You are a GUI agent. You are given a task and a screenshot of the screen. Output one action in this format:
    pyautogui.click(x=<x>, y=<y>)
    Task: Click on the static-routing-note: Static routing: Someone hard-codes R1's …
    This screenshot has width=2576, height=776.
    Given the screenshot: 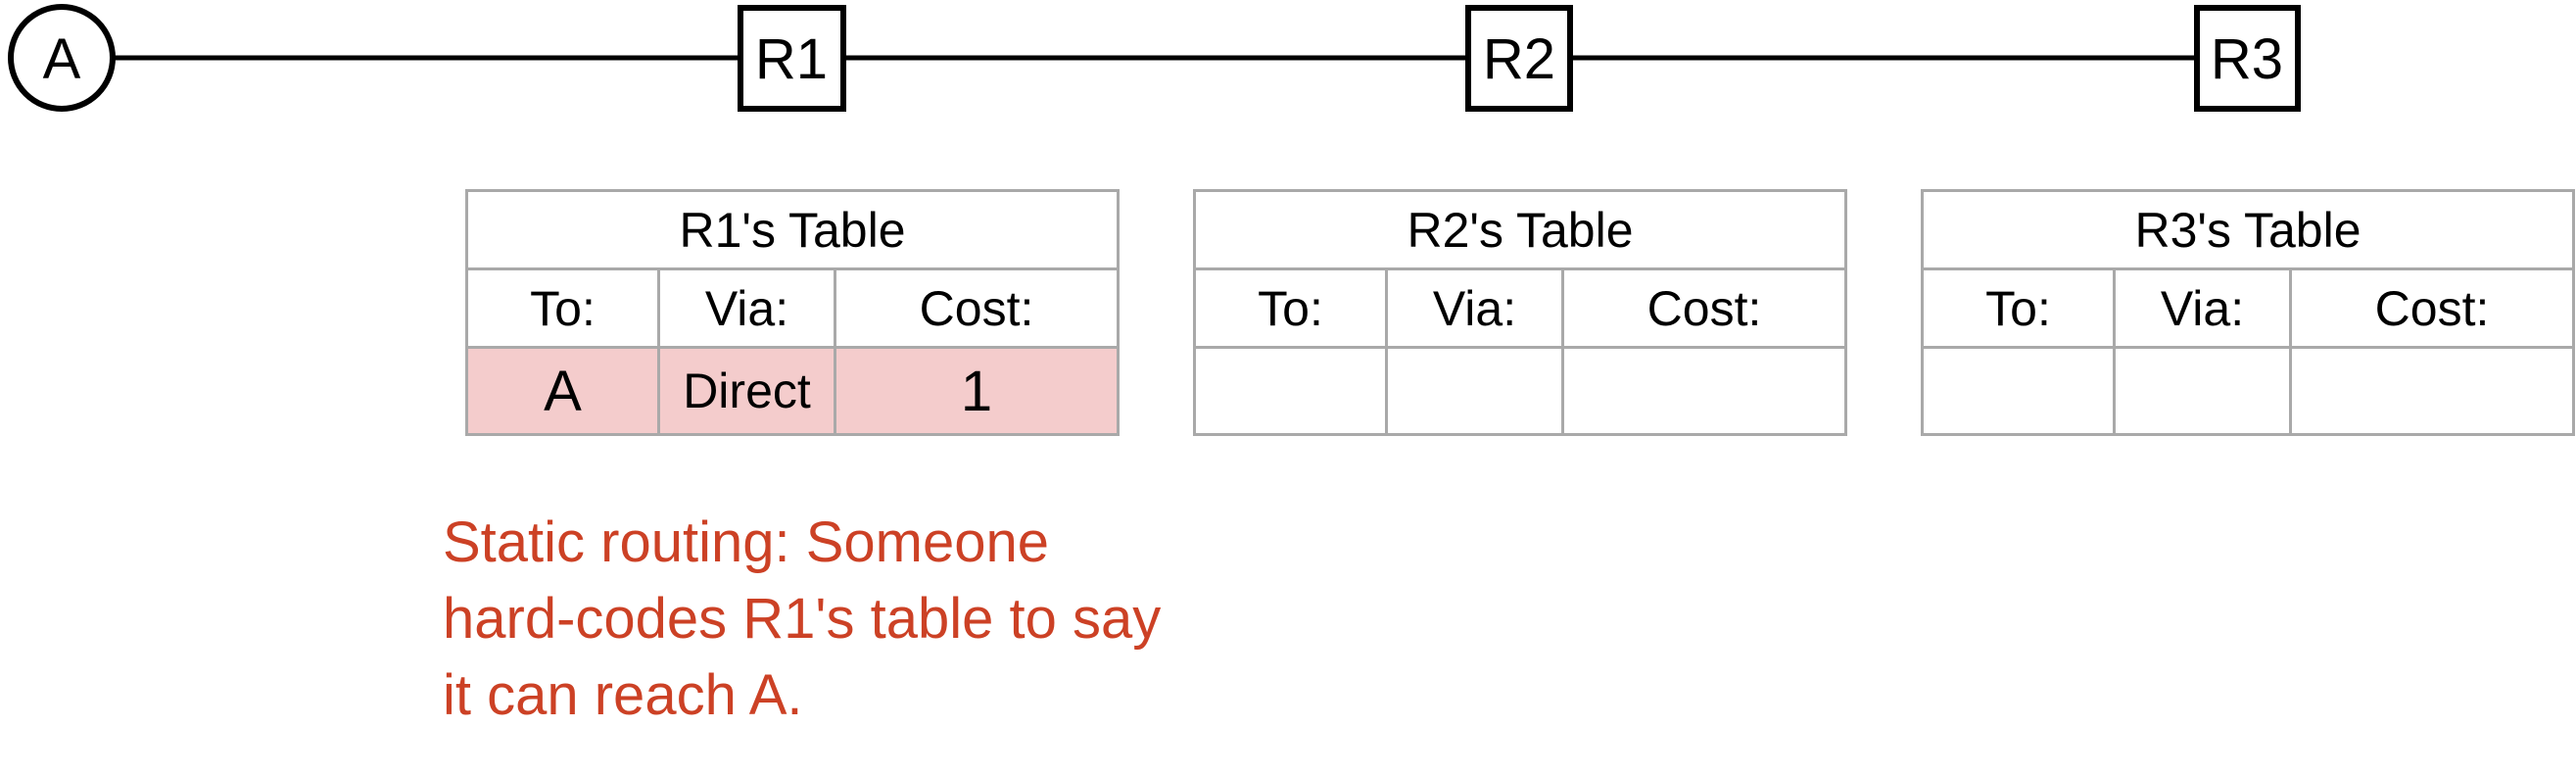 What is the action you would take?
    pyautogui.click(x=802, y=618)
    